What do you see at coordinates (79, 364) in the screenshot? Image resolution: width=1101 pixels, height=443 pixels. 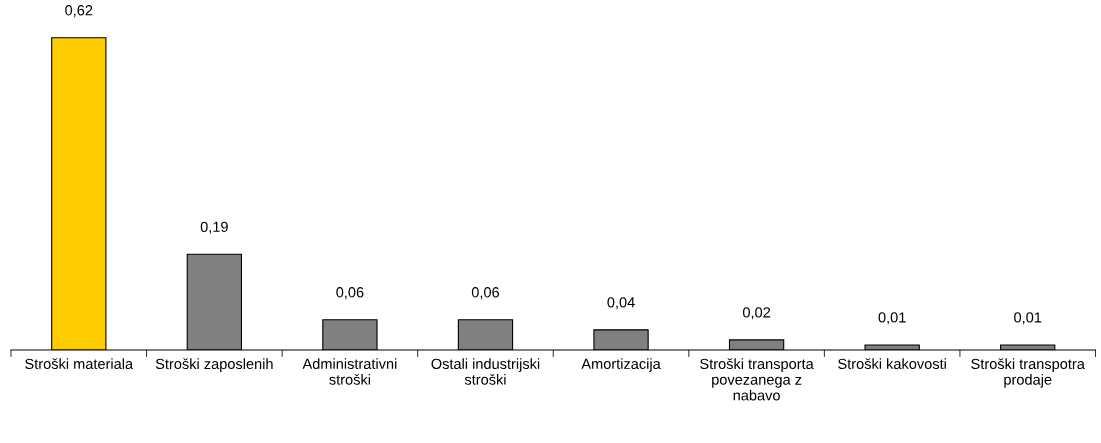 I see `x-tick-label: Stroški materiala` at bounding box center [79, 364].